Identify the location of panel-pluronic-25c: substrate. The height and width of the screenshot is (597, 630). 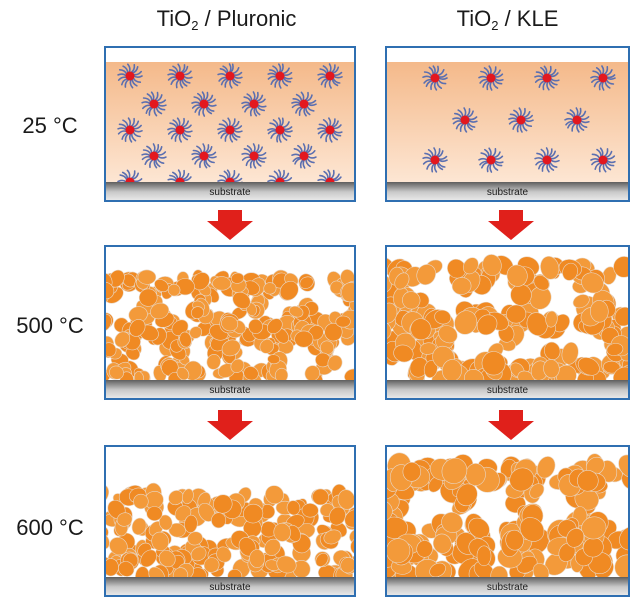
(230, 124).